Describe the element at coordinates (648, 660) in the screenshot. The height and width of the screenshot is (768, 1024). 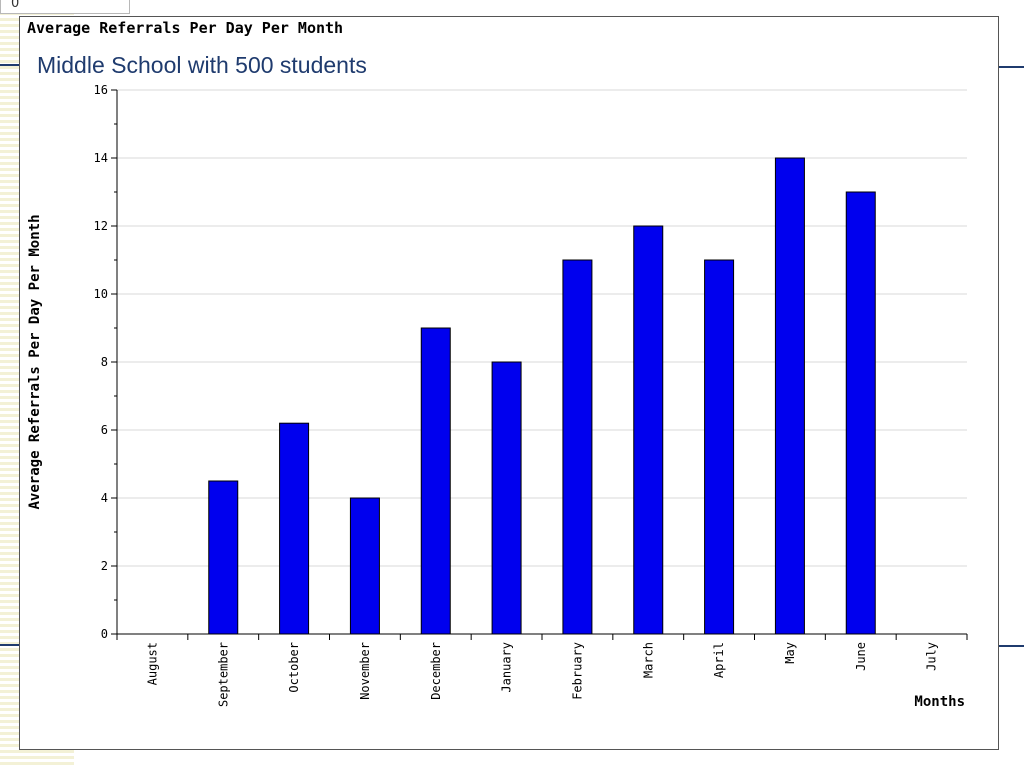
I see `x-tick-label: March` at that location.